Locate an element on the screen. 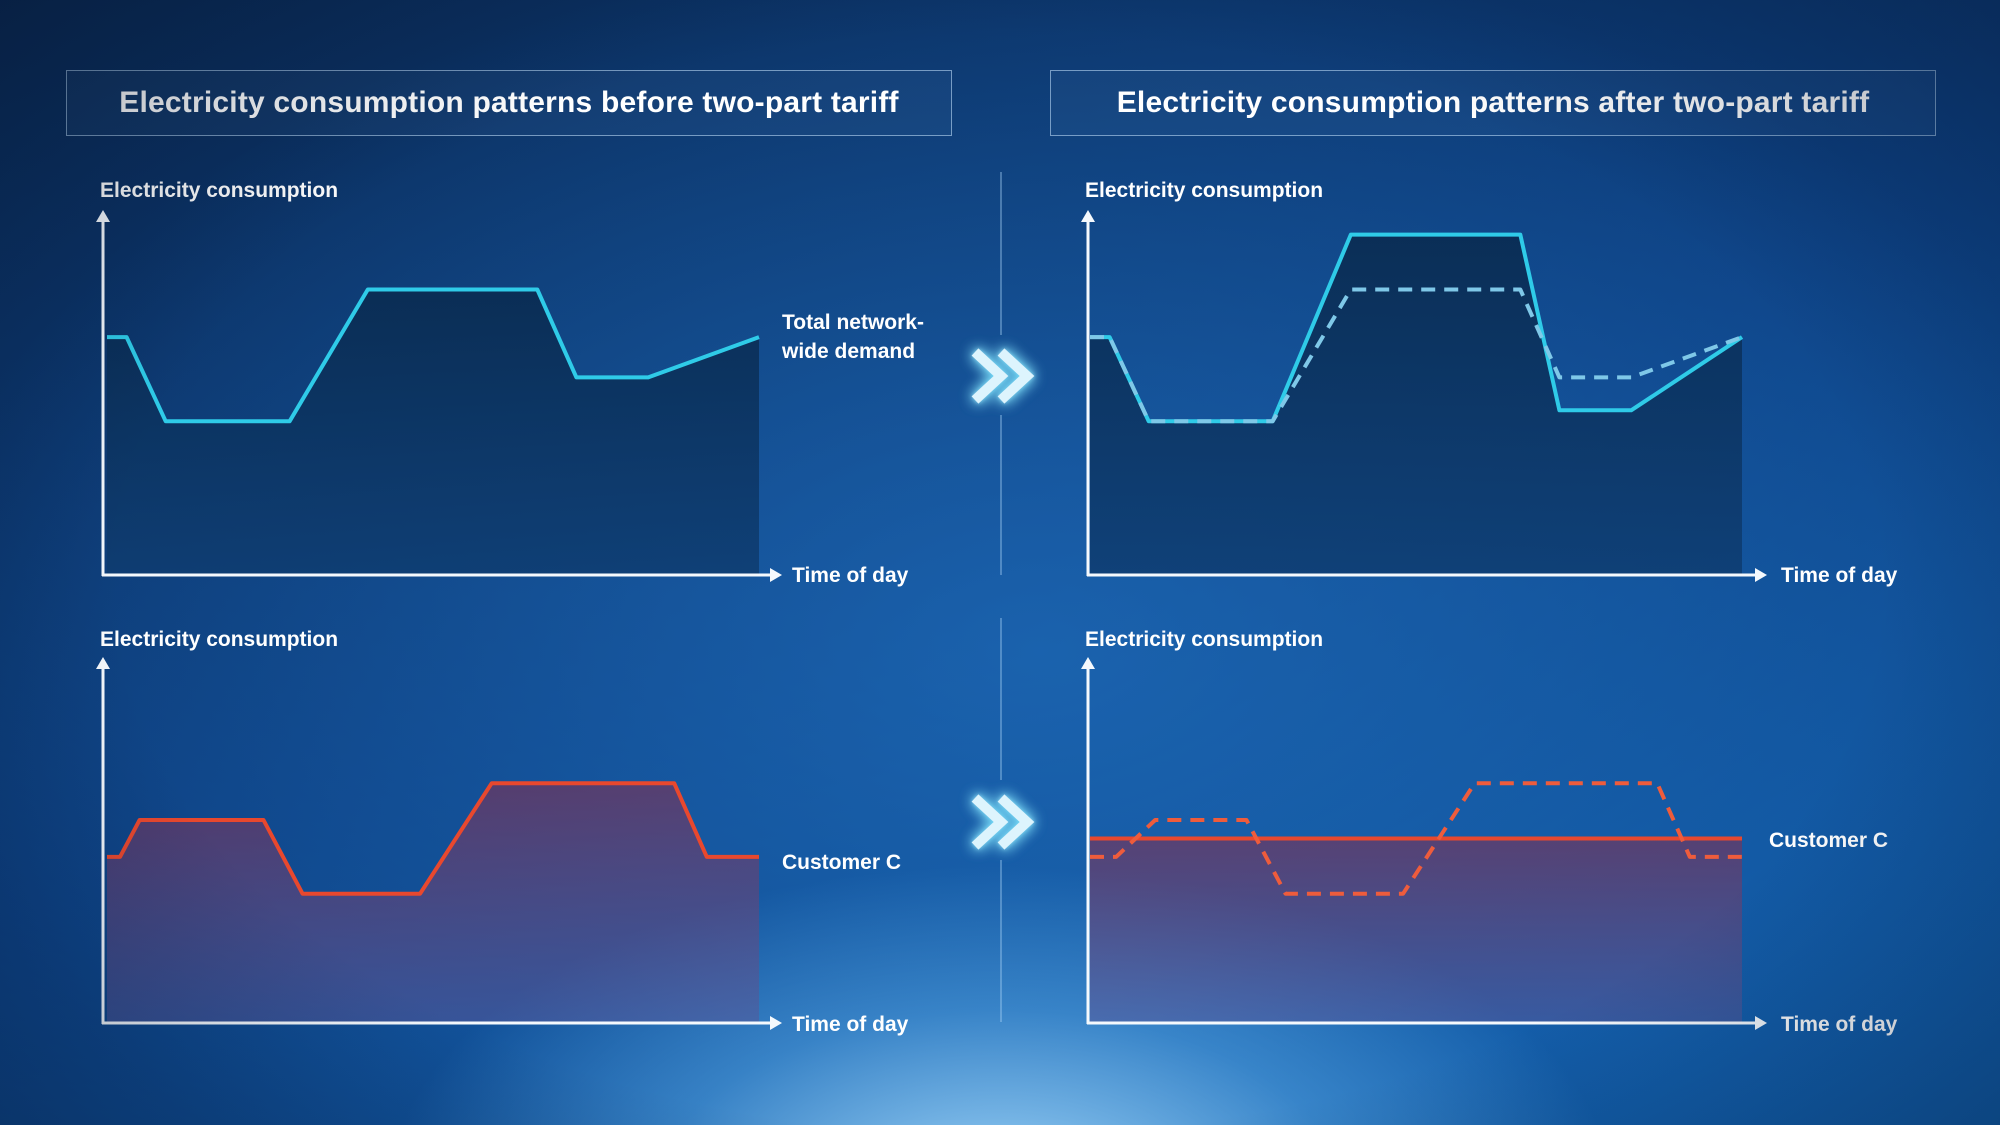 The height and width of the screenshot is (1125, 2000). chart-network-after is located at coordinates (1424, 396).